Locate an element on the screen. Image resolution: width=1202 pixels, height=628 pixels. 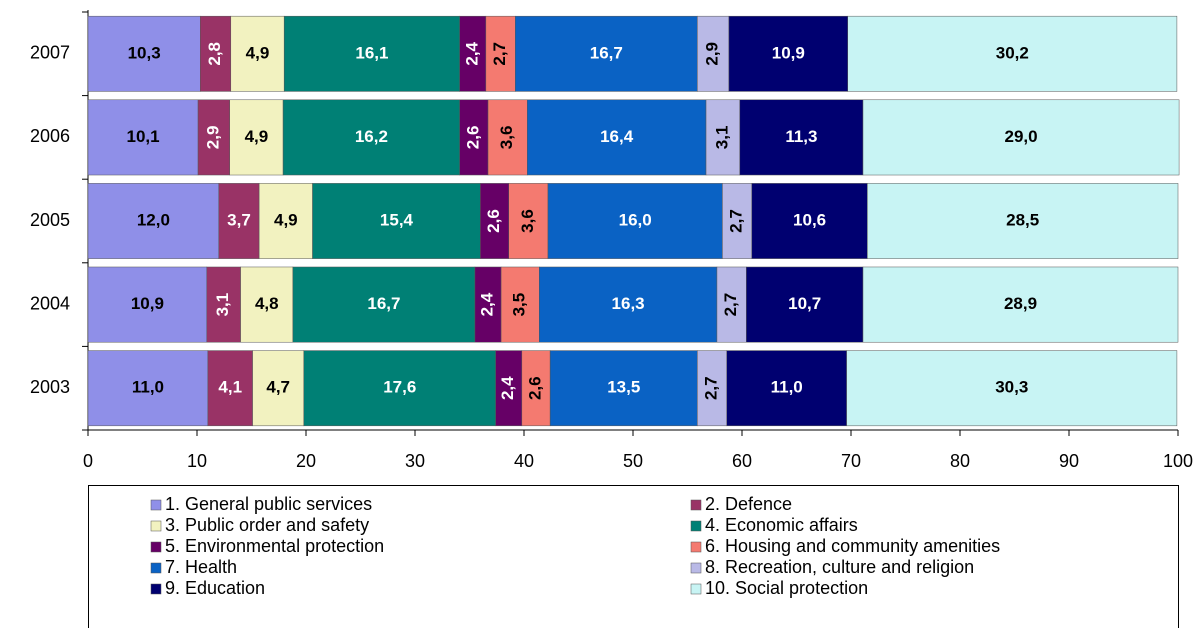
value-label: 29,0 is located at coordinates (1020, 136).